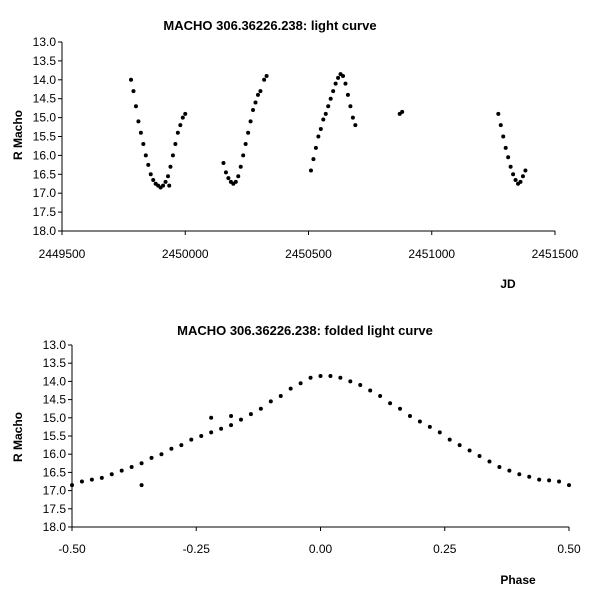 The width and height of the screenshot is (600, 600). I want to click on folded-light-curve-y-tick-label: 13.0, so click(55, 345).